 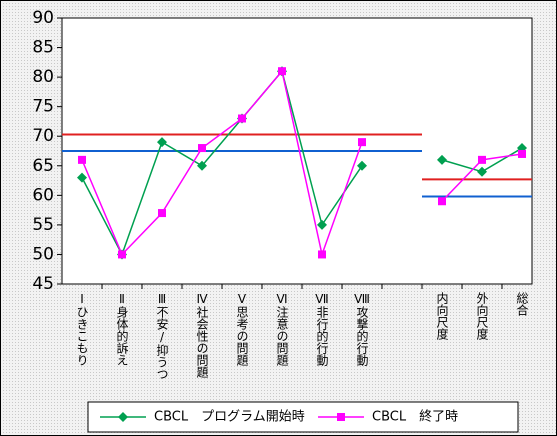 What do you see at coordinates (43, 48) in the screenshot?
I see `y-tick-label: 85` at bounding box center [43, 48].